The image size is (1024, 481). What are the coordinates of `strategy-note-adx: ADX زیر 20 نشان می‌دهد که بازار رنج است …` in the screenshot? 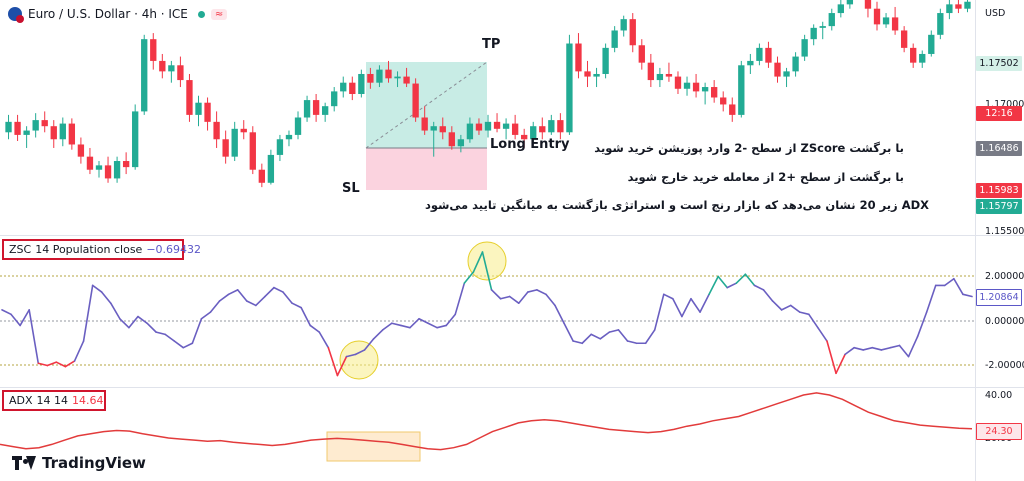 It's located at (676, 205).